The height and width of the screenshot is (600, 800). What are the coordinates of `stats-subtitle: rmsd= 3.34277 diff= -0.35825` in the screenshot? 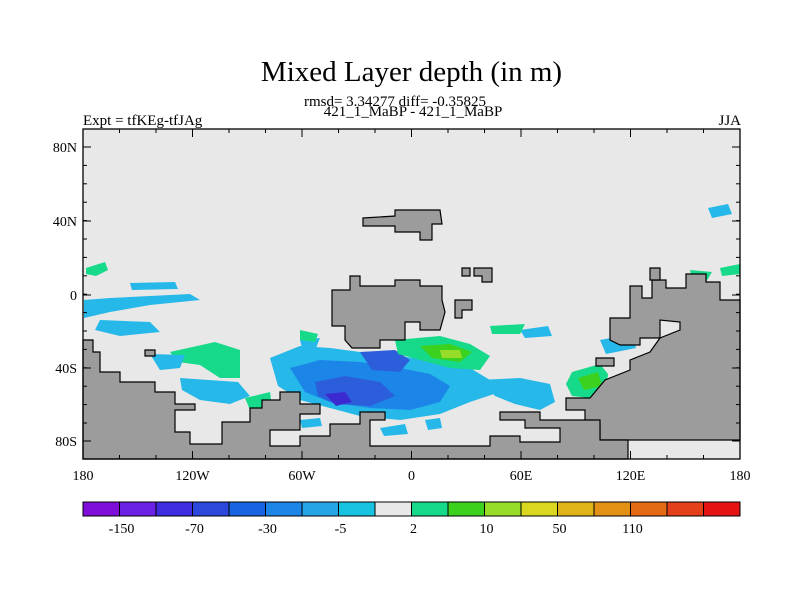 It's located at (395, 102).